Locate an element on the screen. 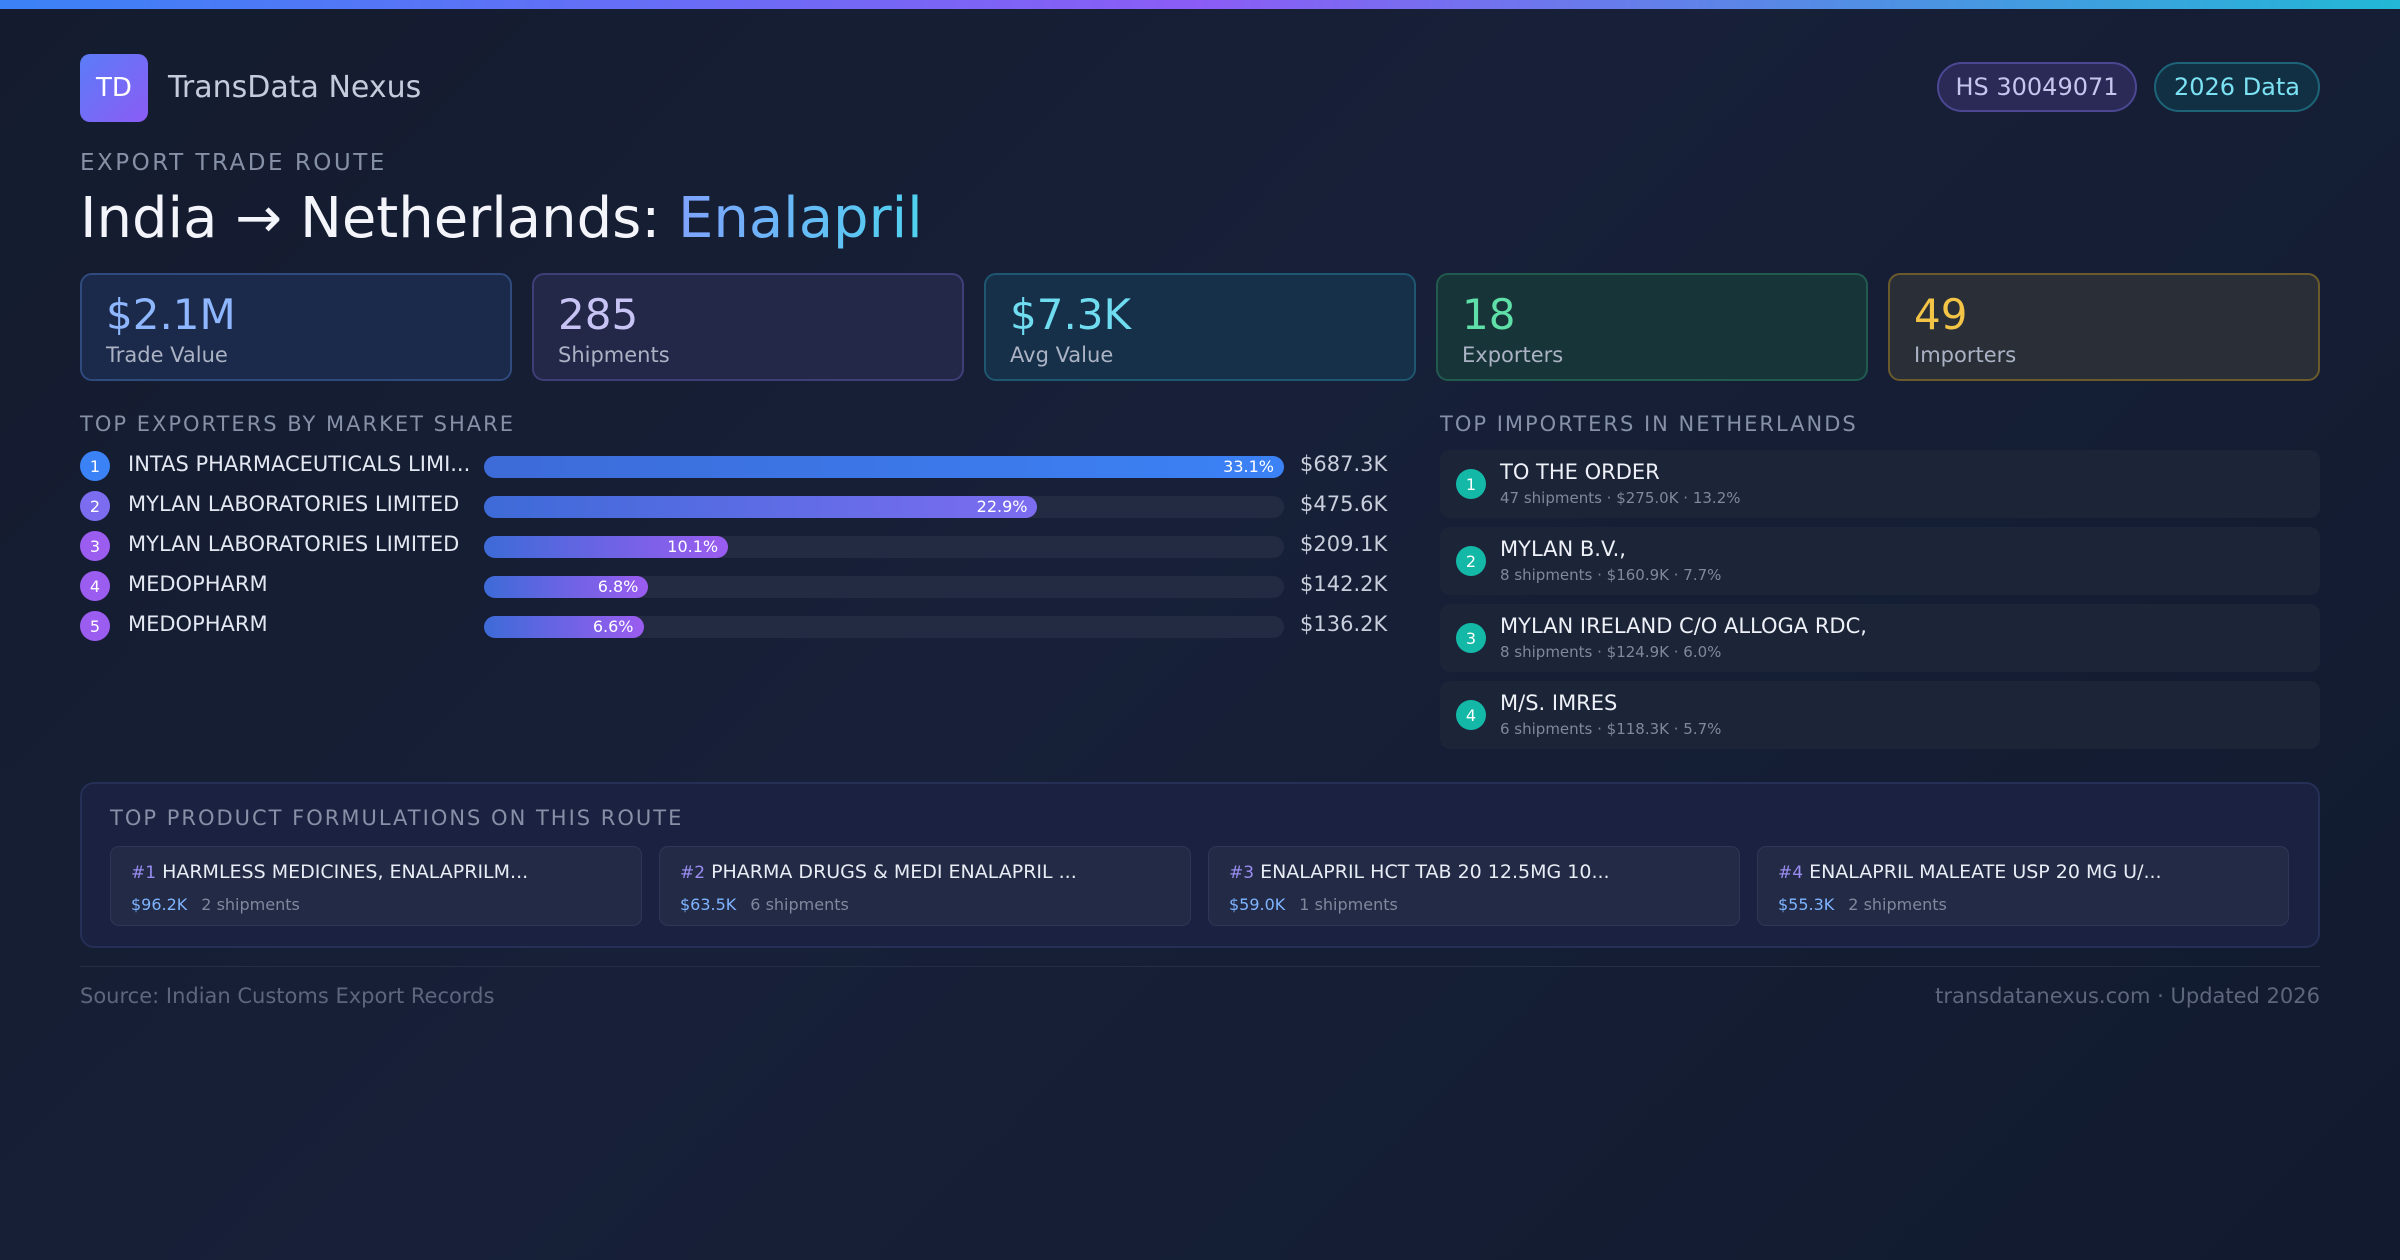  formulations-heading: TOP PRODUCT FORMULATIONS ON THIS ROUTE is located at coordinates (397, 818).